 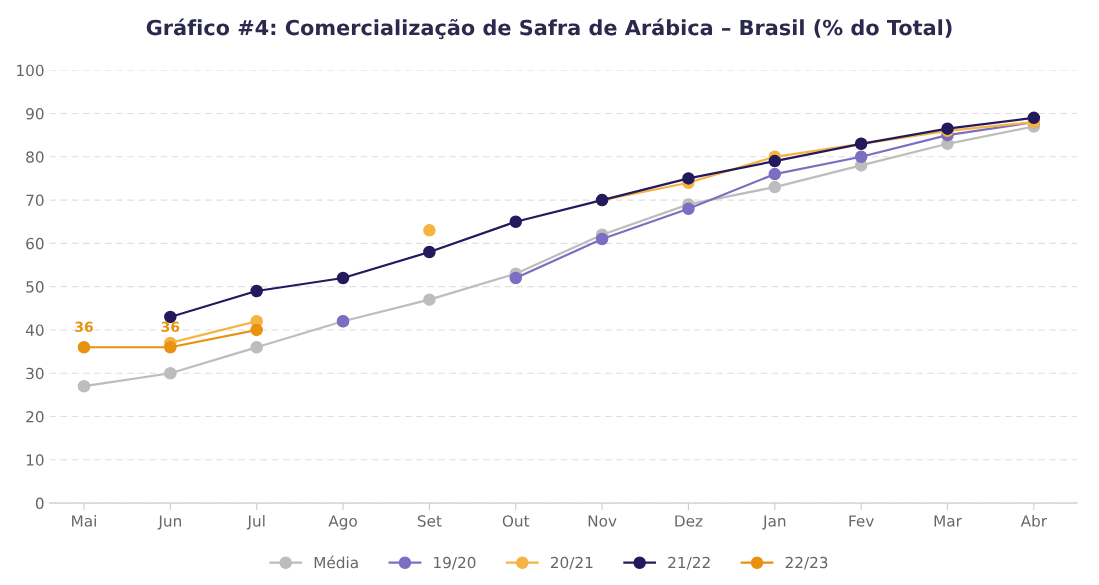 What do you see at coordinates (689, 563) in the screenshot?
I see `legend-label: 21/22` at bounding box center [689, 563].